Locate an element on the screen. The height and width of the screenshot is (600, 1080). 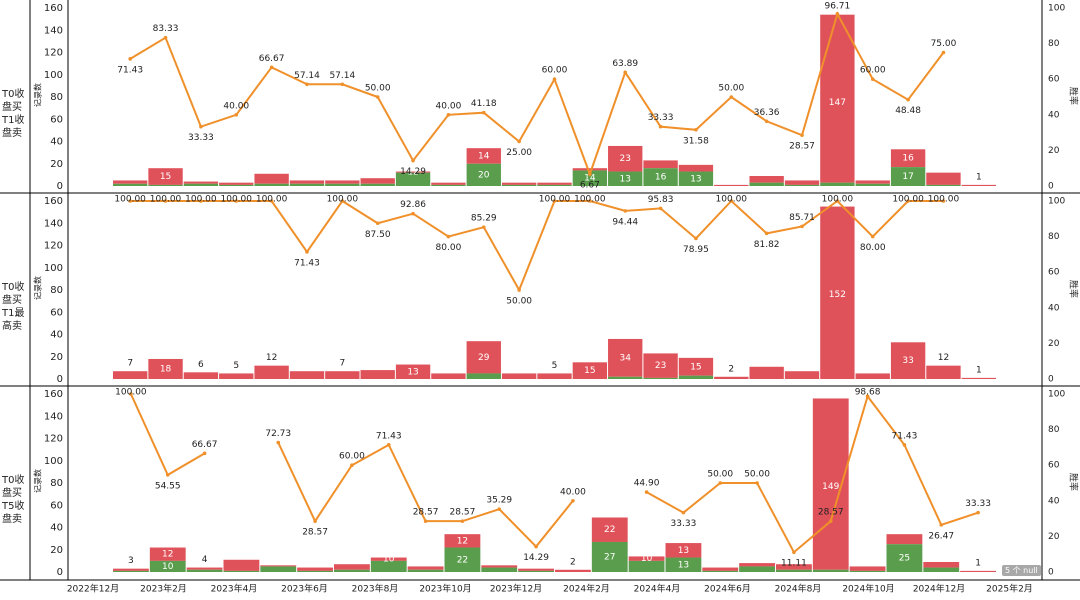
bar-label: 4 is located at coordinates (205, 560).